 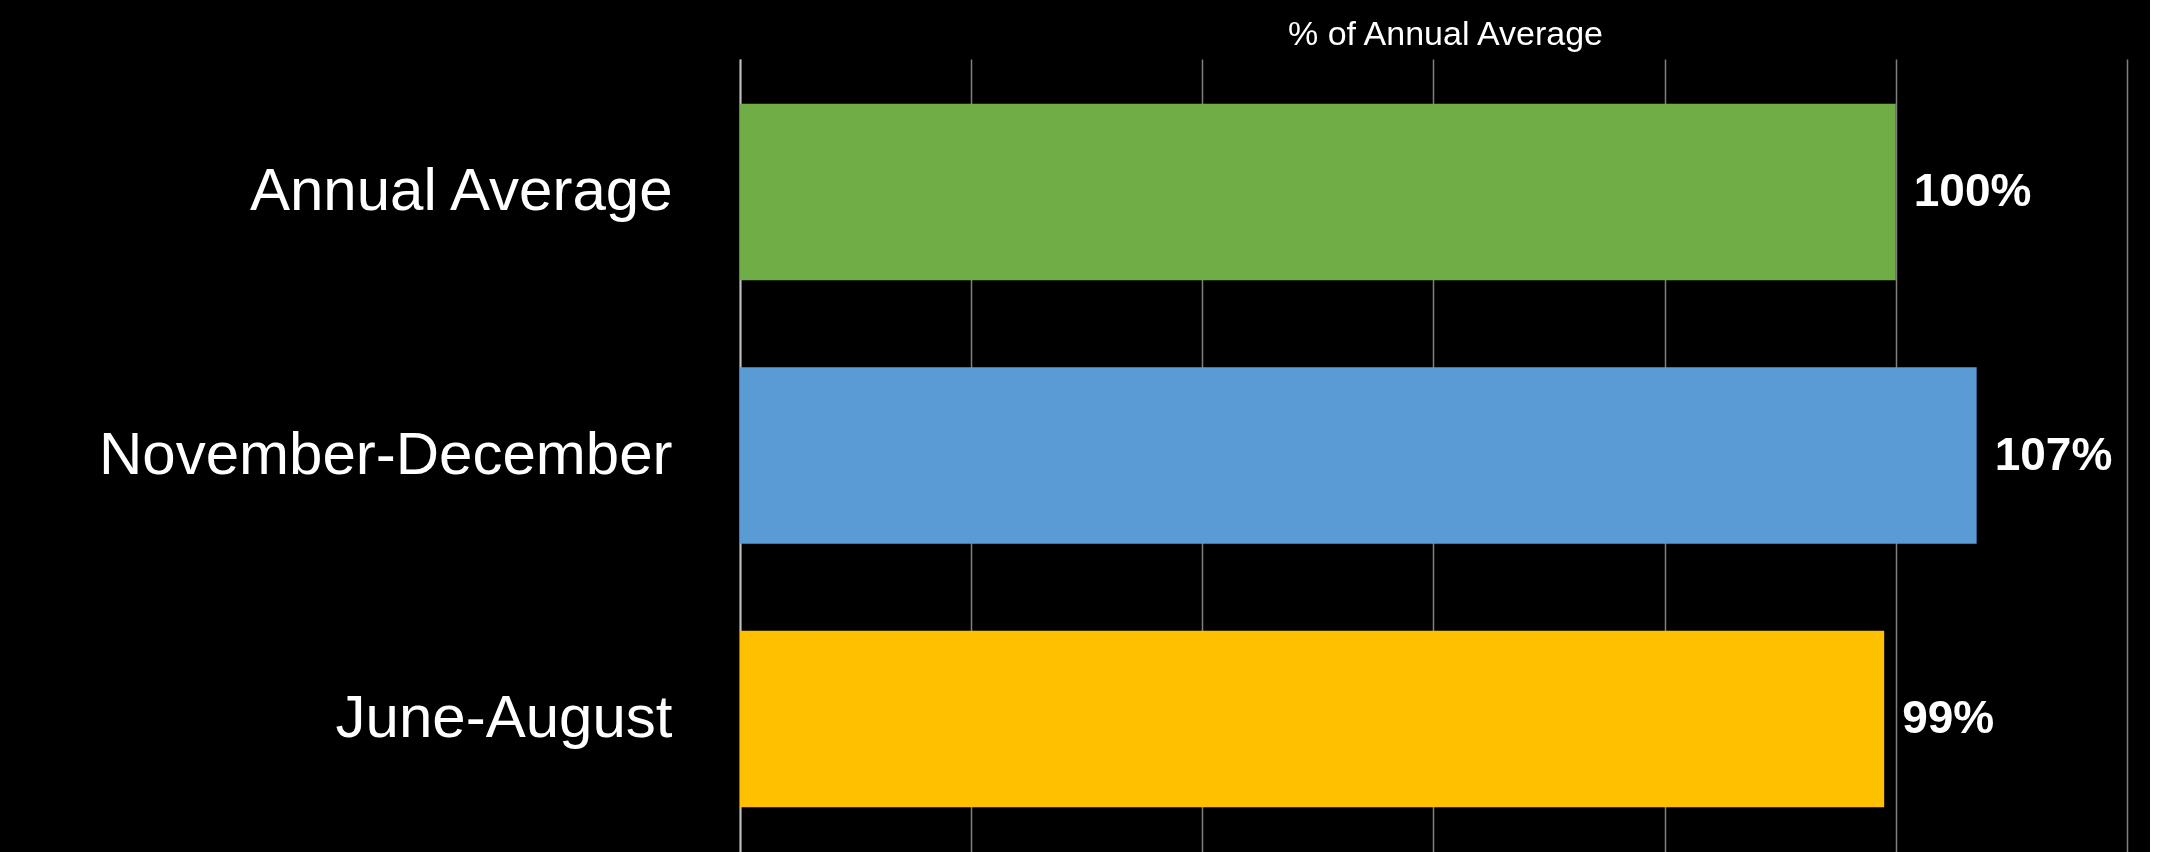 I want to click on y-tick-label: November-December, so click(x=385, y=453).